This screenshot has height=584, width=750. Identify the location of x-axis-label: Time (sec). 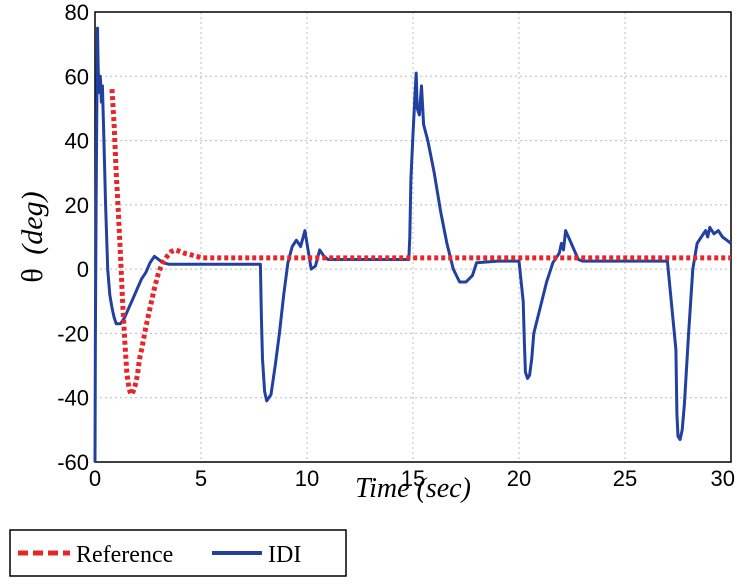
(413, 488).